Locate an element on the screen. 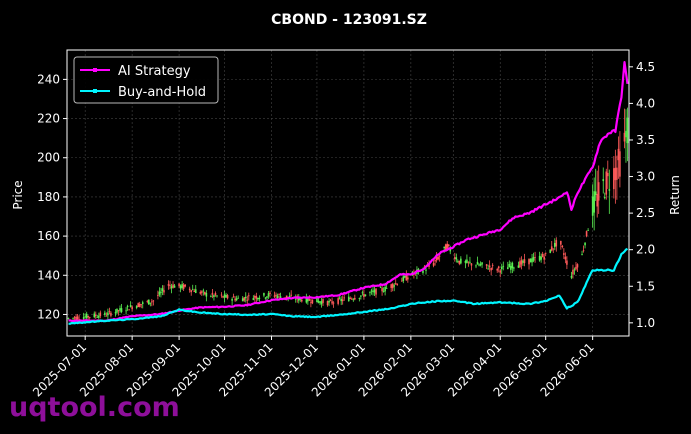  legend-marker-buy-and-hold is located at coordinates (95, 91).